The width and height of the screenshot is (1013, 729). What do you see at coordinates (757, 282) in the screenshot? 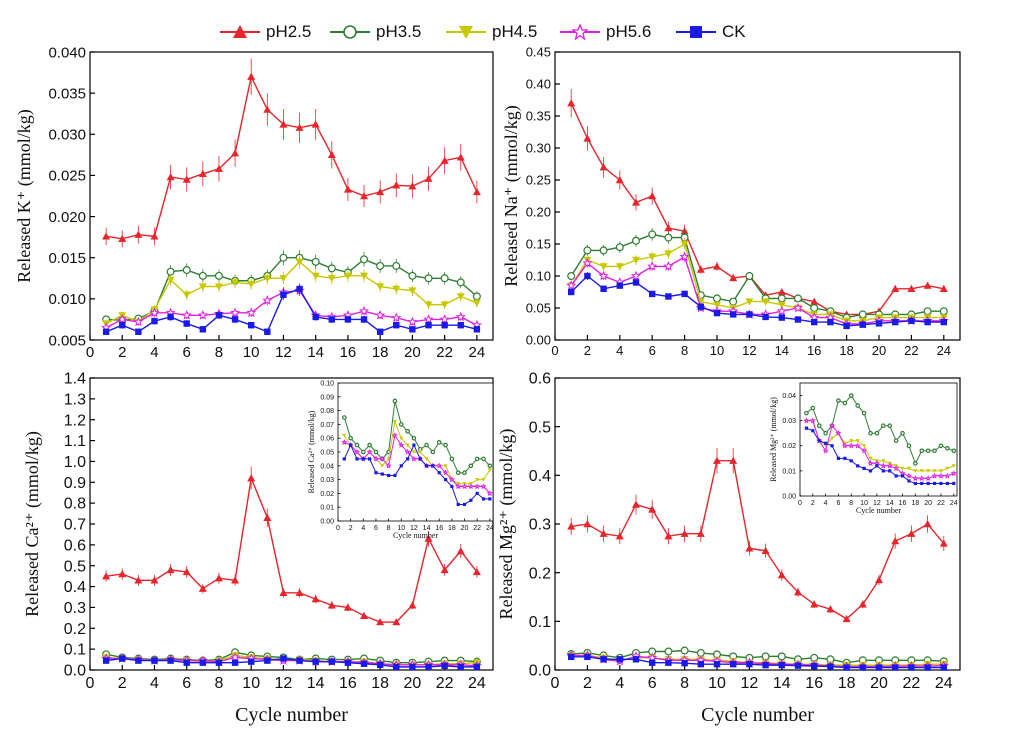
I see `panel-top-right-series-line` at bounding box center [757, 282].